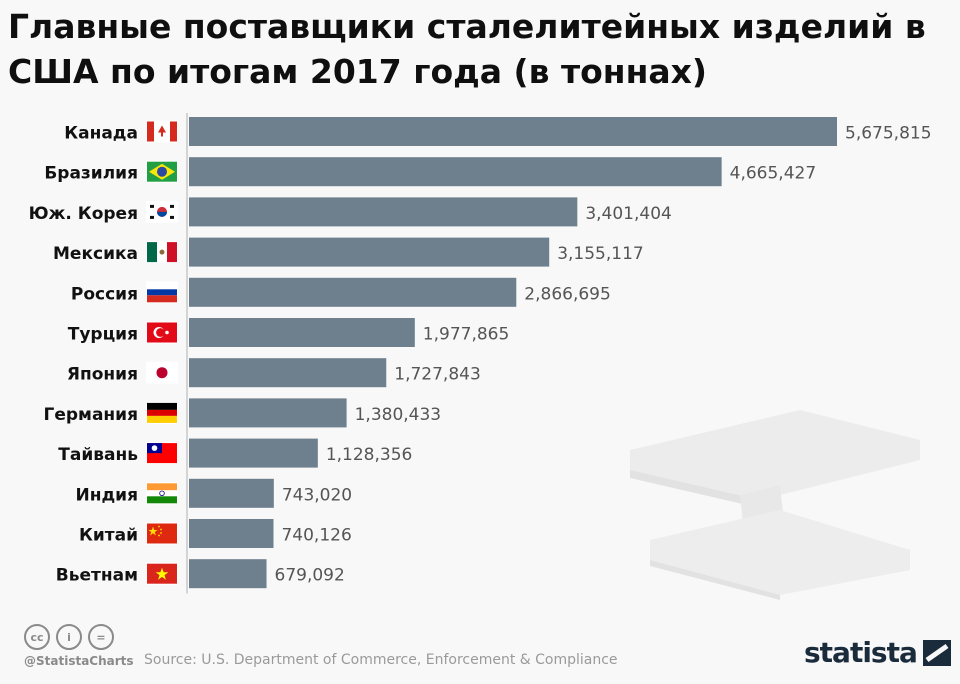 This screenshot has width=960, height=684. I want to click on japan-flag, so click(162, 372).